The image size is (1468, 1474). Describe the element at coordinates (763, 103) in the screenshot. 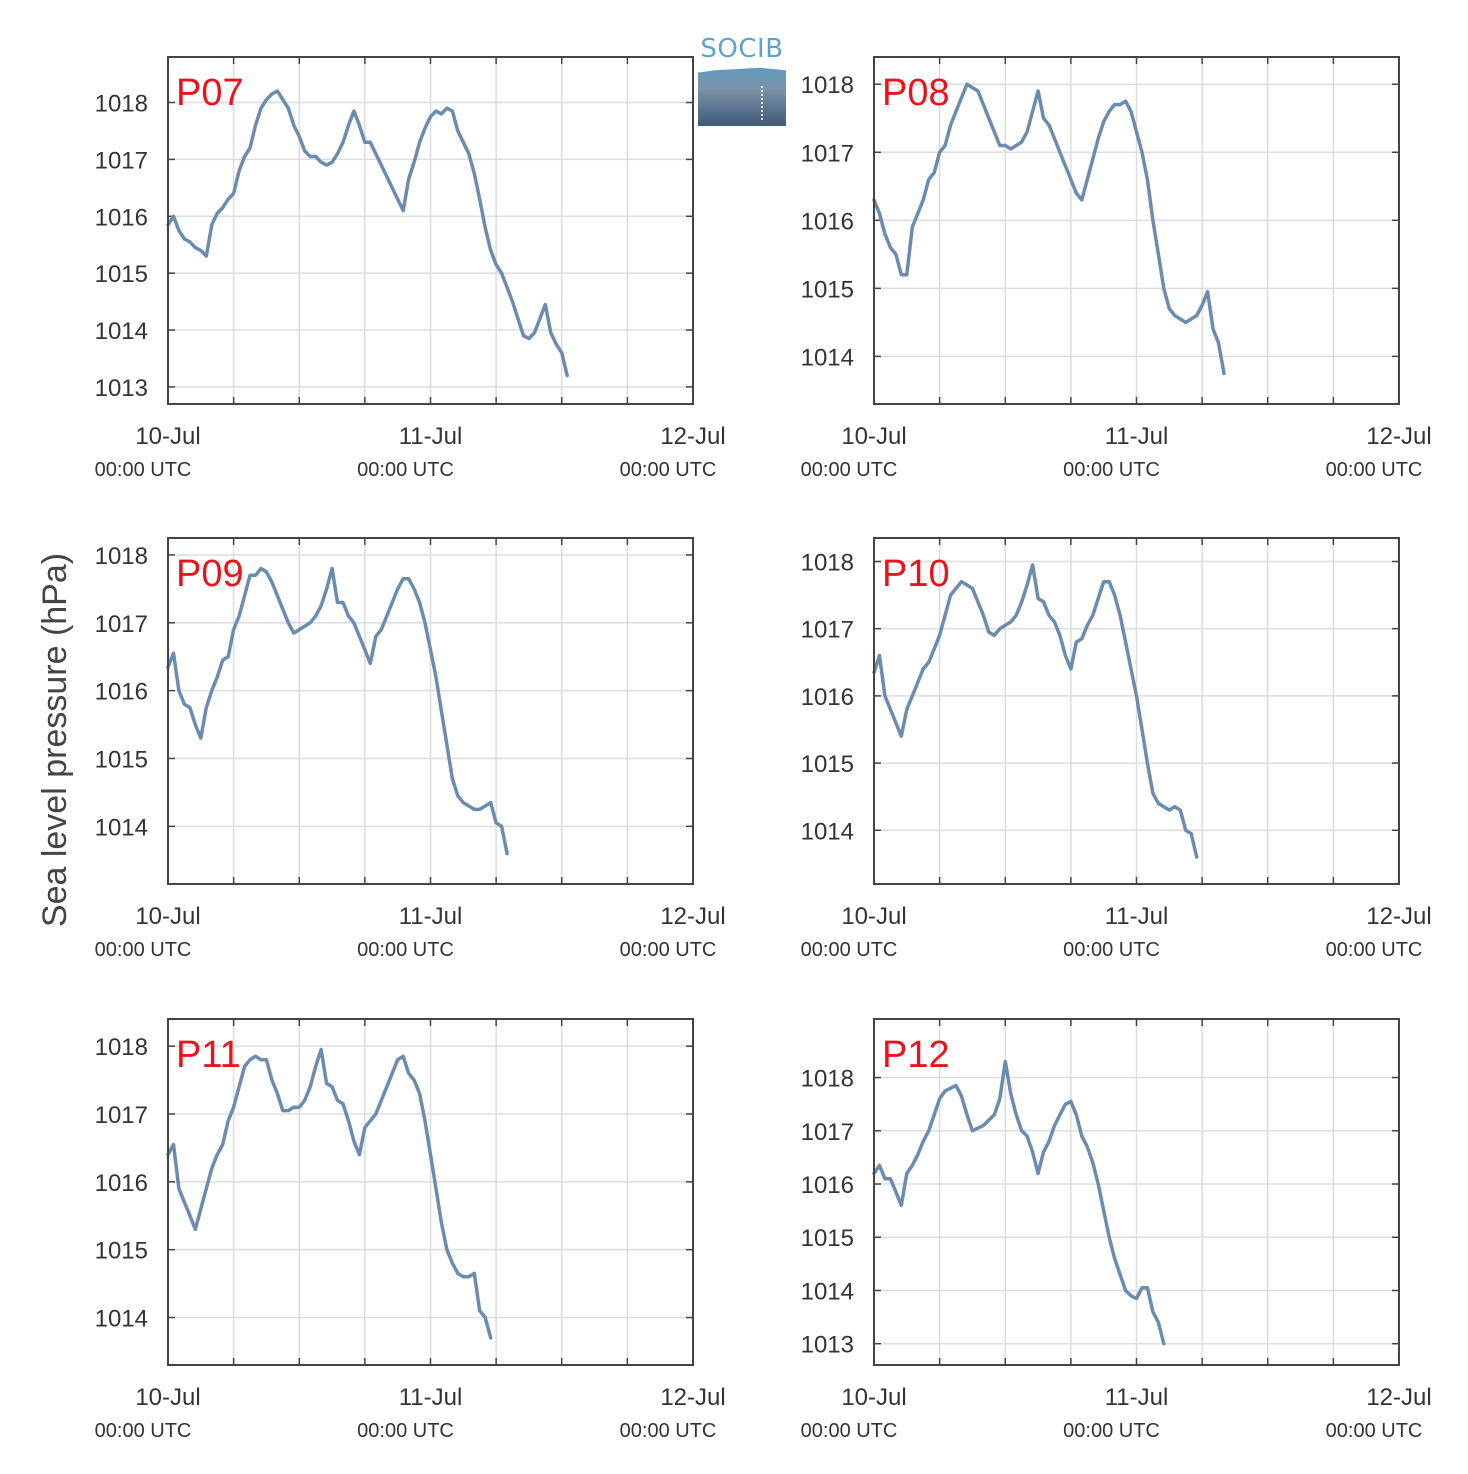

I see `logo-dots` at that location.